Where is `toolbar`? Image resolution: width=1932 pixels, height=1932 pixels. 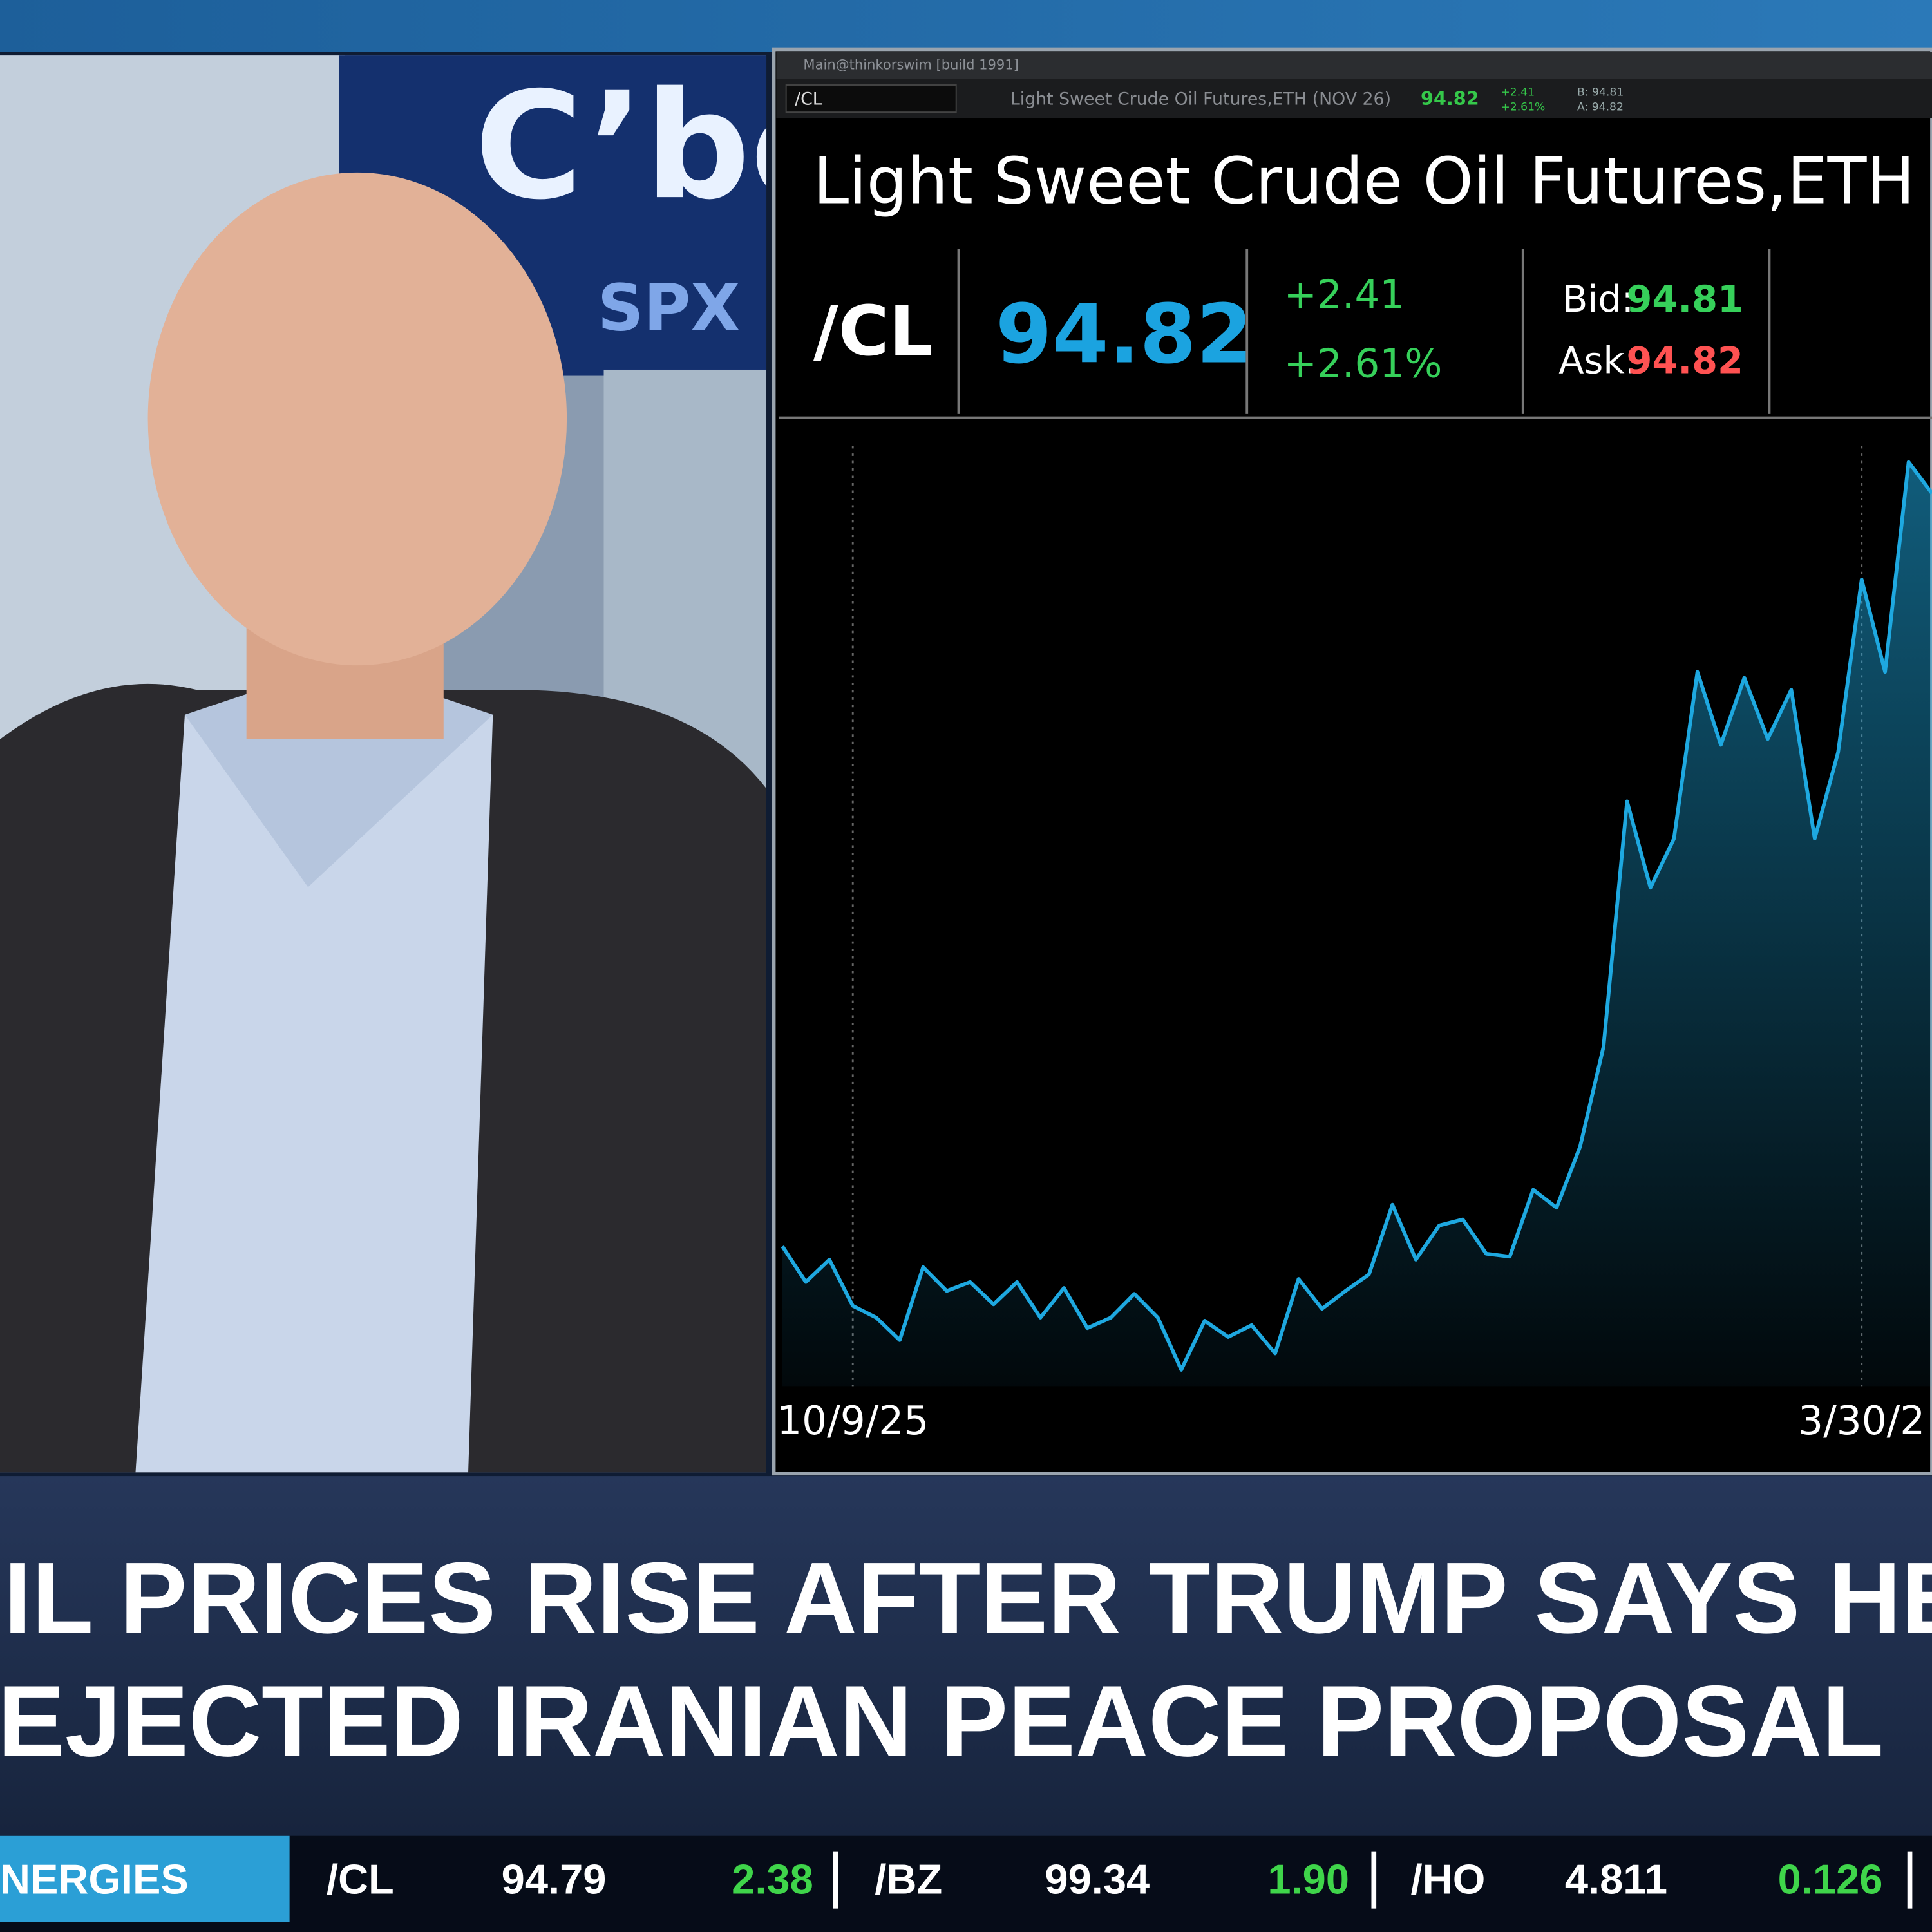
toolbar is located at coordinates (1354, 99).